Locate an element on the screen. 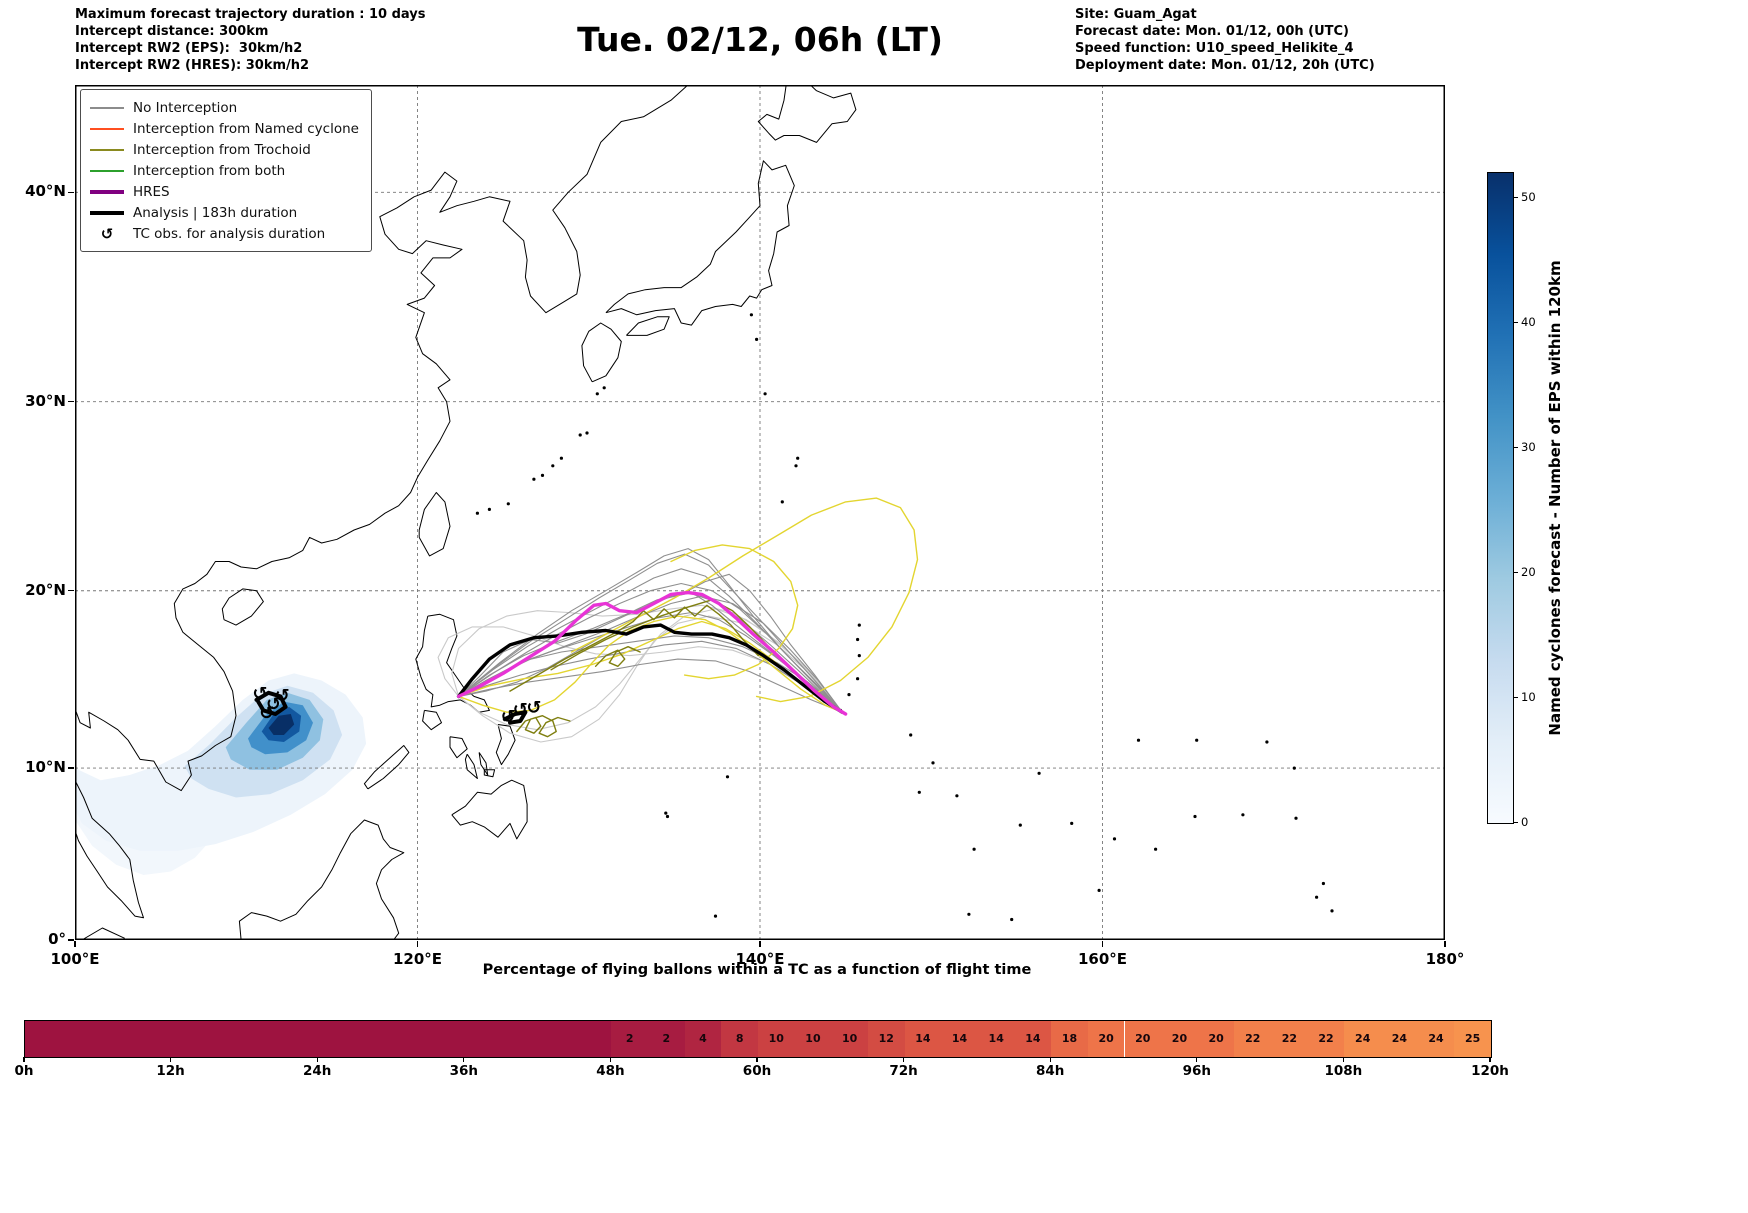 The image size is (1748, 1213). colorbar-tick-label: 0 is located at coordinates (1525, 822).